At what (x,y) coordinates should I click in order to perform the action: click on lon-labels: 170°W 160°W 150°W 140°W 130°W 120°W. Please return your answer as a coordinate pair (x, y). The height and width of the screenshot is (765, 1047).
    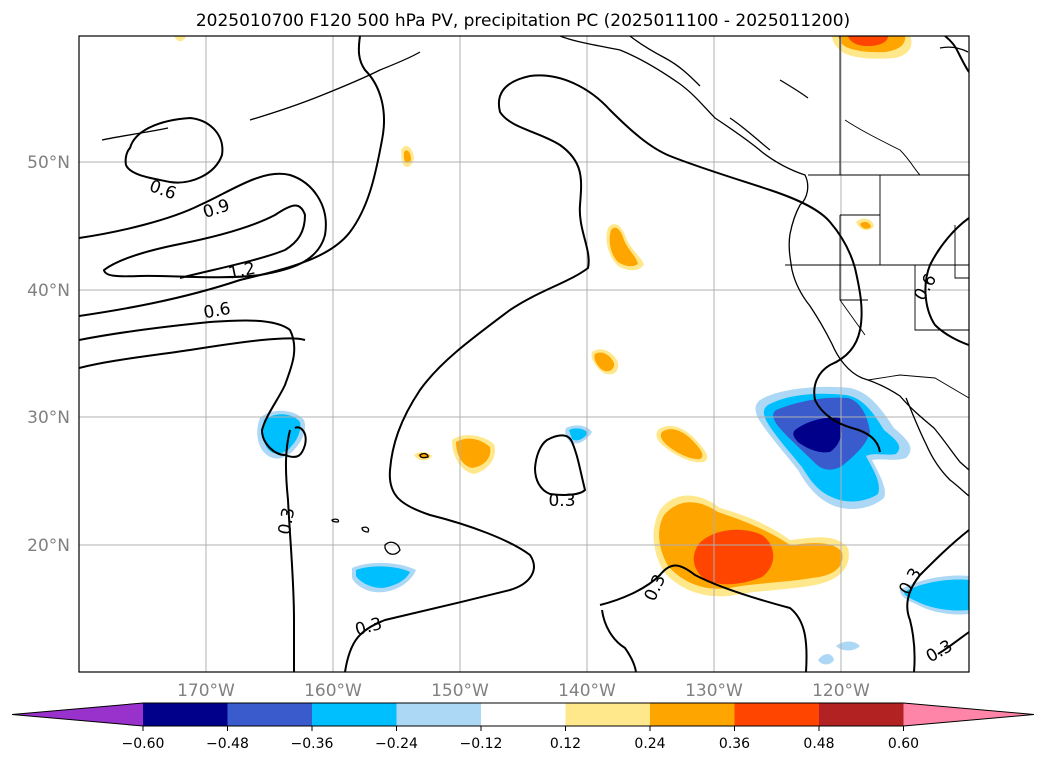
    Looking at the image, I should click on (523, 691).